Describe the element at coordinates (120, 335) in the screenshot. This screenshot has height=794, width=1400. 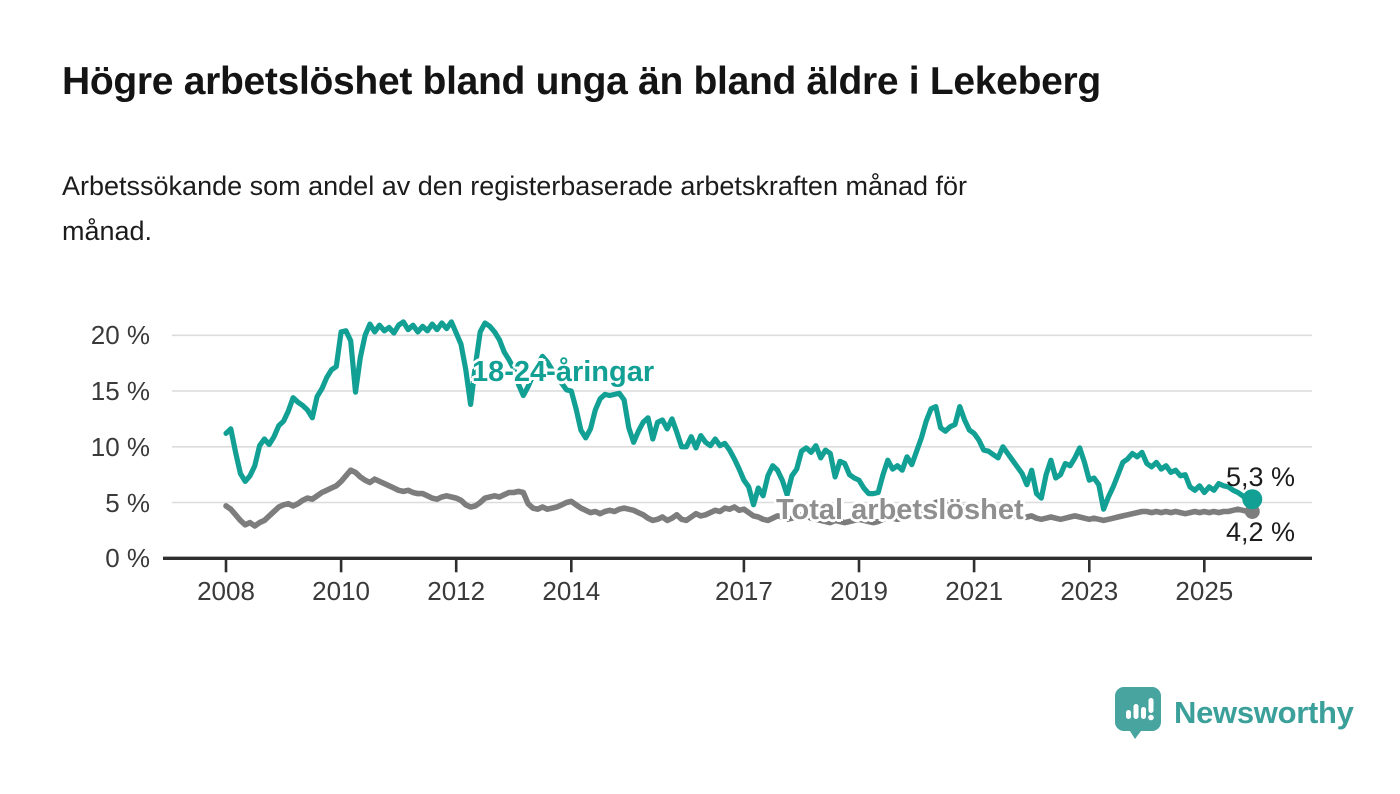
I see `y-axis-label: 20 %` at that location.